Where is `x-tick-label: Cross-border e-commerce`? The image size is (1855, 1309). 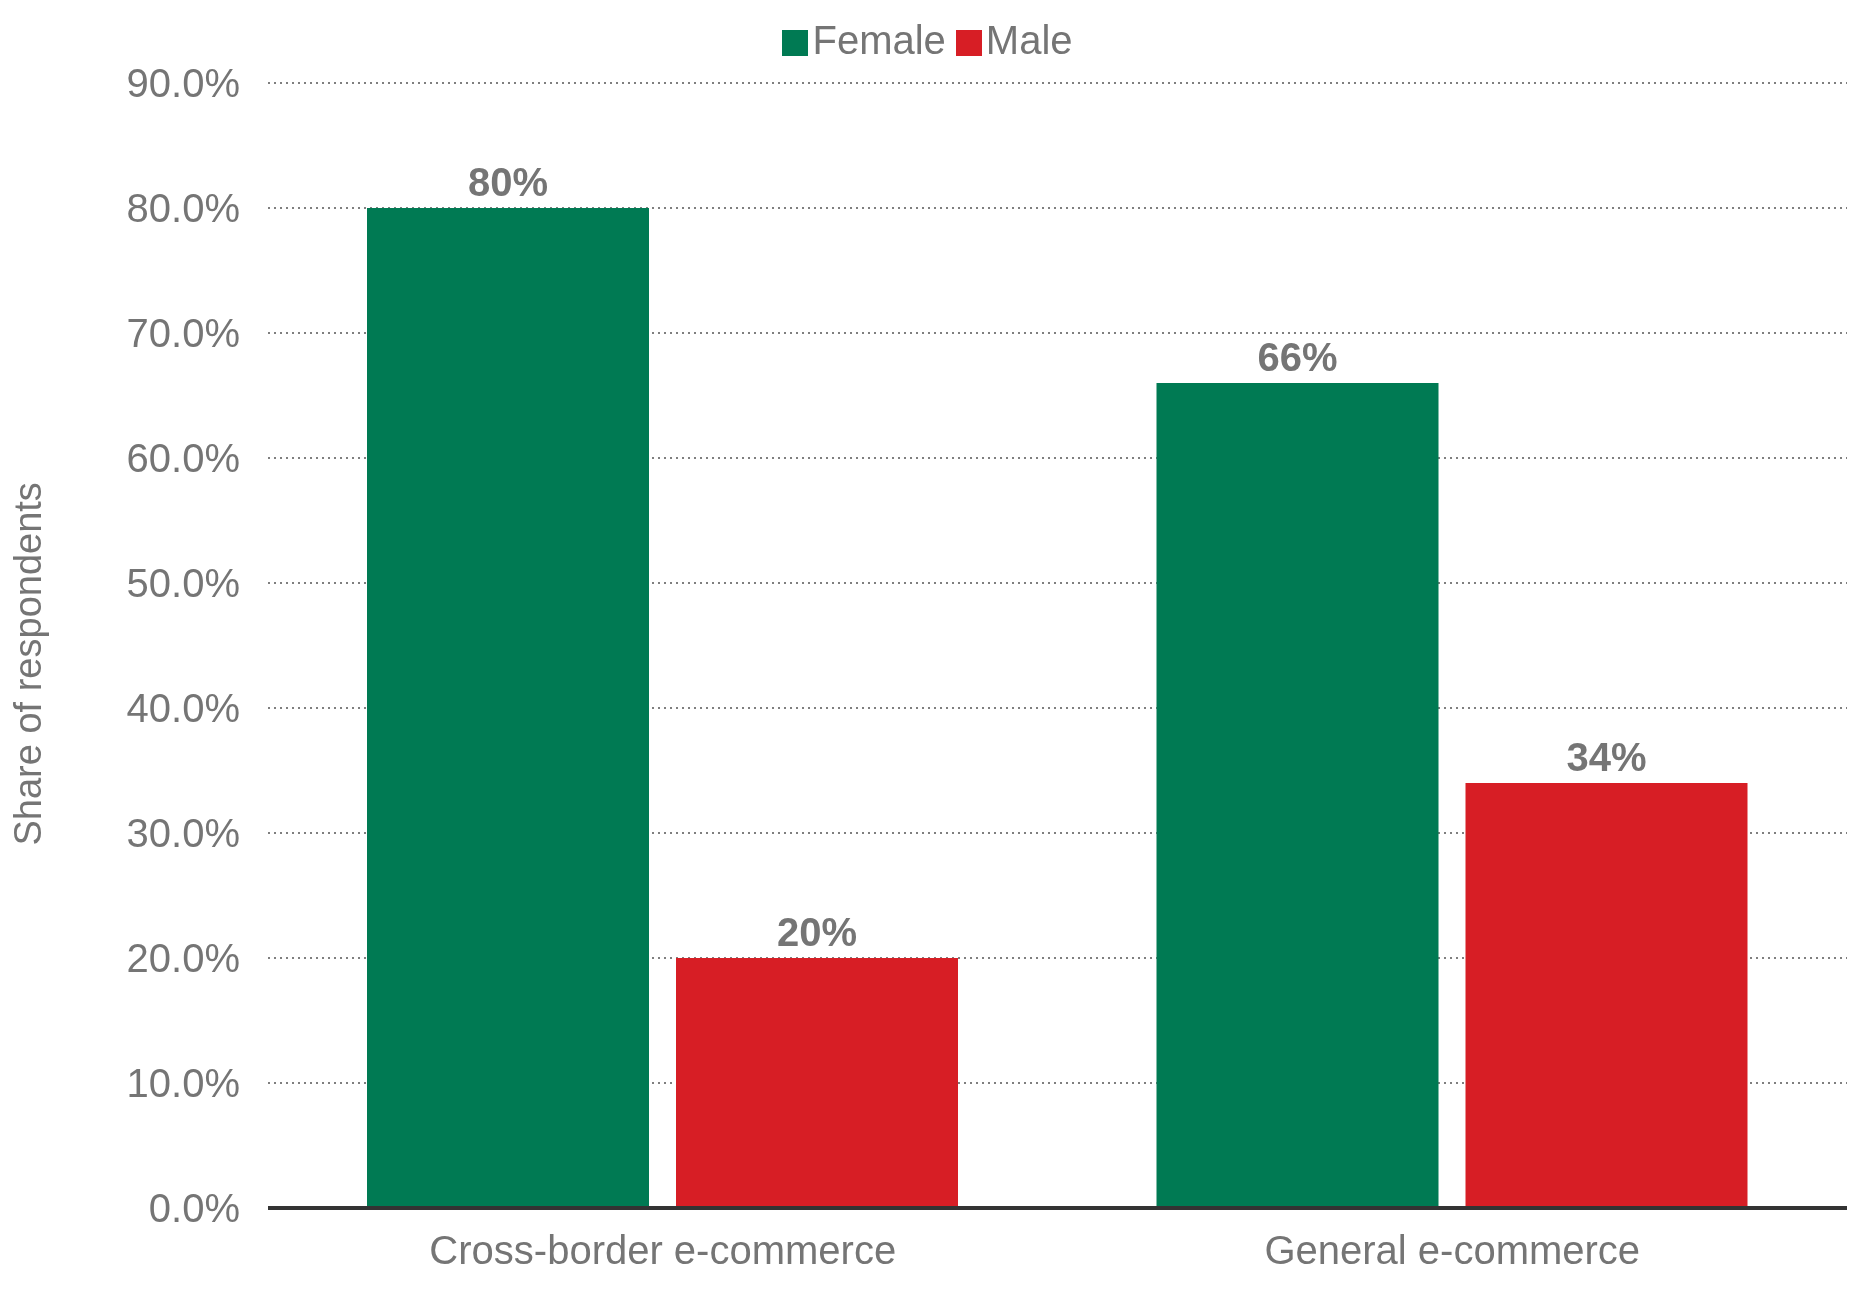
x-tick-label: Cross-border e-commerce is located at coordinates (663, 1250).